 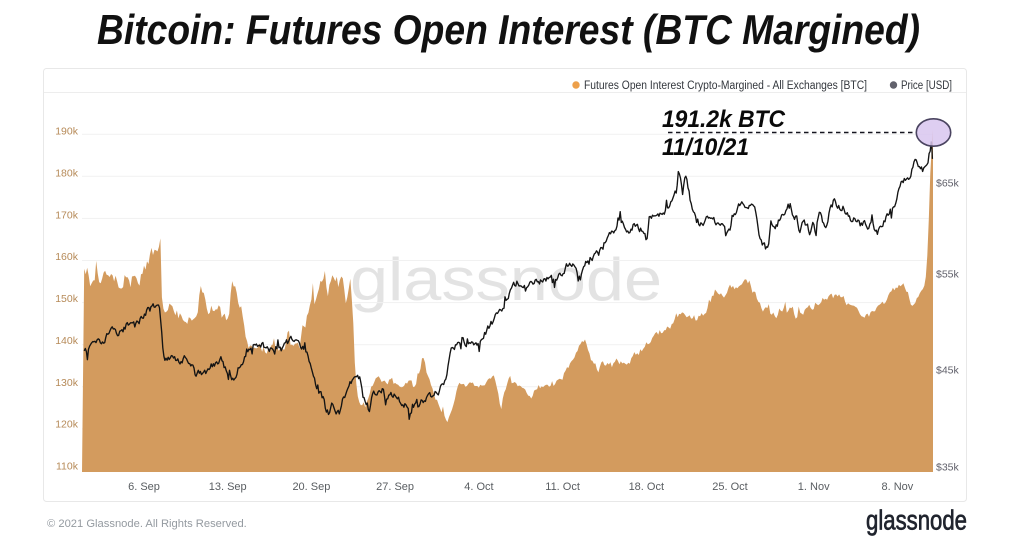 What do you see at coordinates (646, 487) in the screenshot?
I see `svg-text: 18. Oct` at bounding box center [646, 487].